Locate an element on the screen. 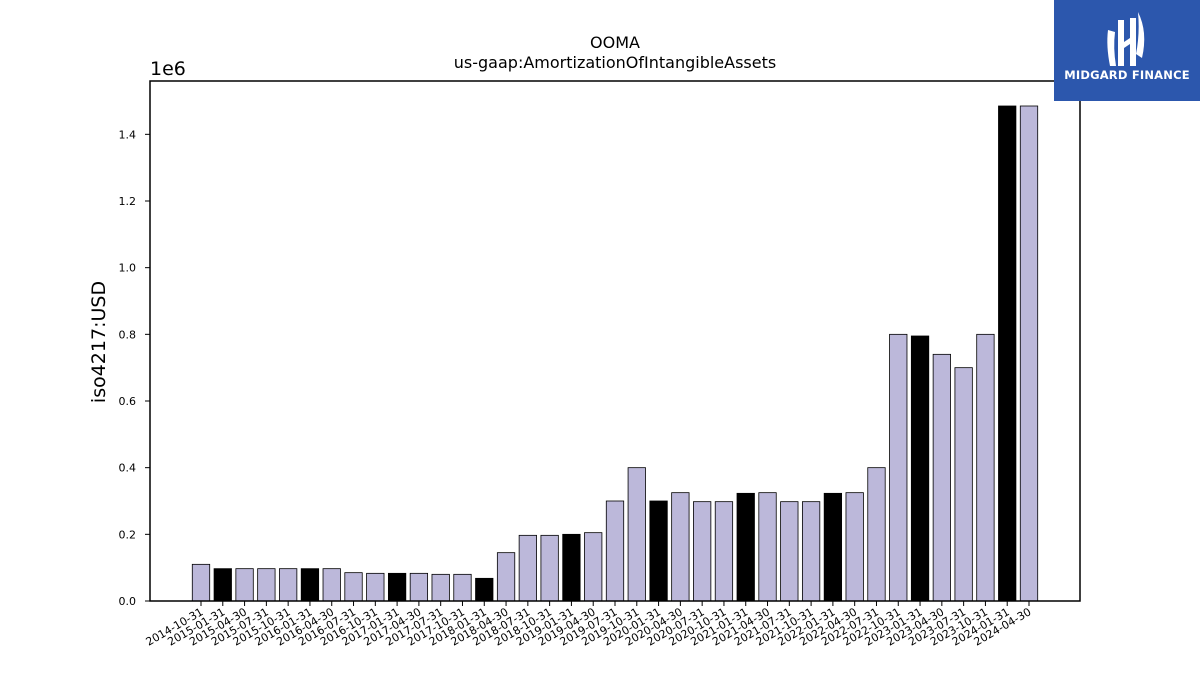 The width and height of the screenshot is (1200, 675). y-tick-label: 1.2 is located at coordinates (128, 201).